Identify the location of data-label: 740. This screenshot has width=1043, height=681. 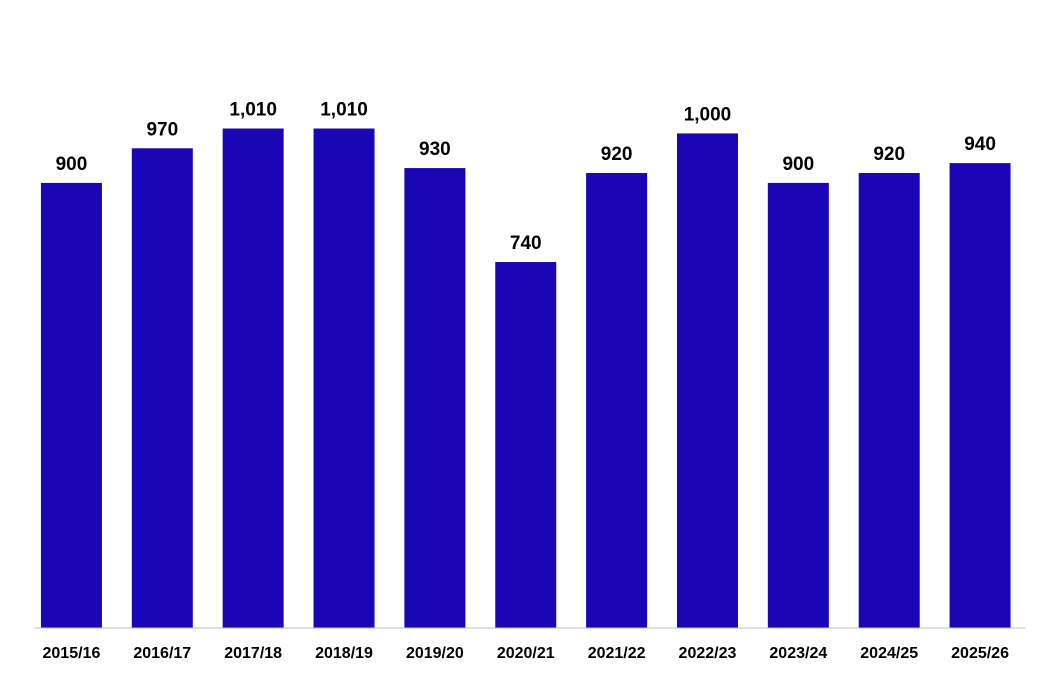
(526, 243).